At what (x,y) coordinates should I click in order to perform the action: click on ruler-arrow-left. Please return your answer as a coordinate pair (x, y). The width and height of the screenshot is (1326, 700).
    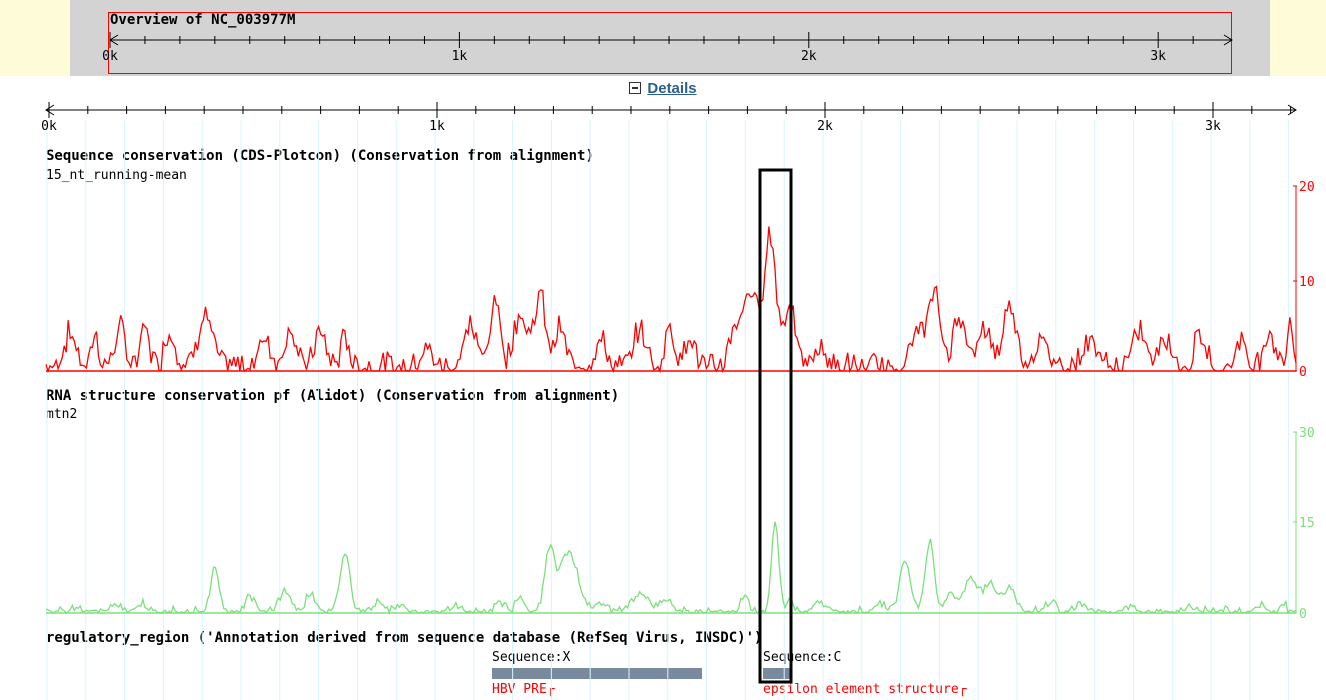
    Looking at the image, I should click on (50, 110).